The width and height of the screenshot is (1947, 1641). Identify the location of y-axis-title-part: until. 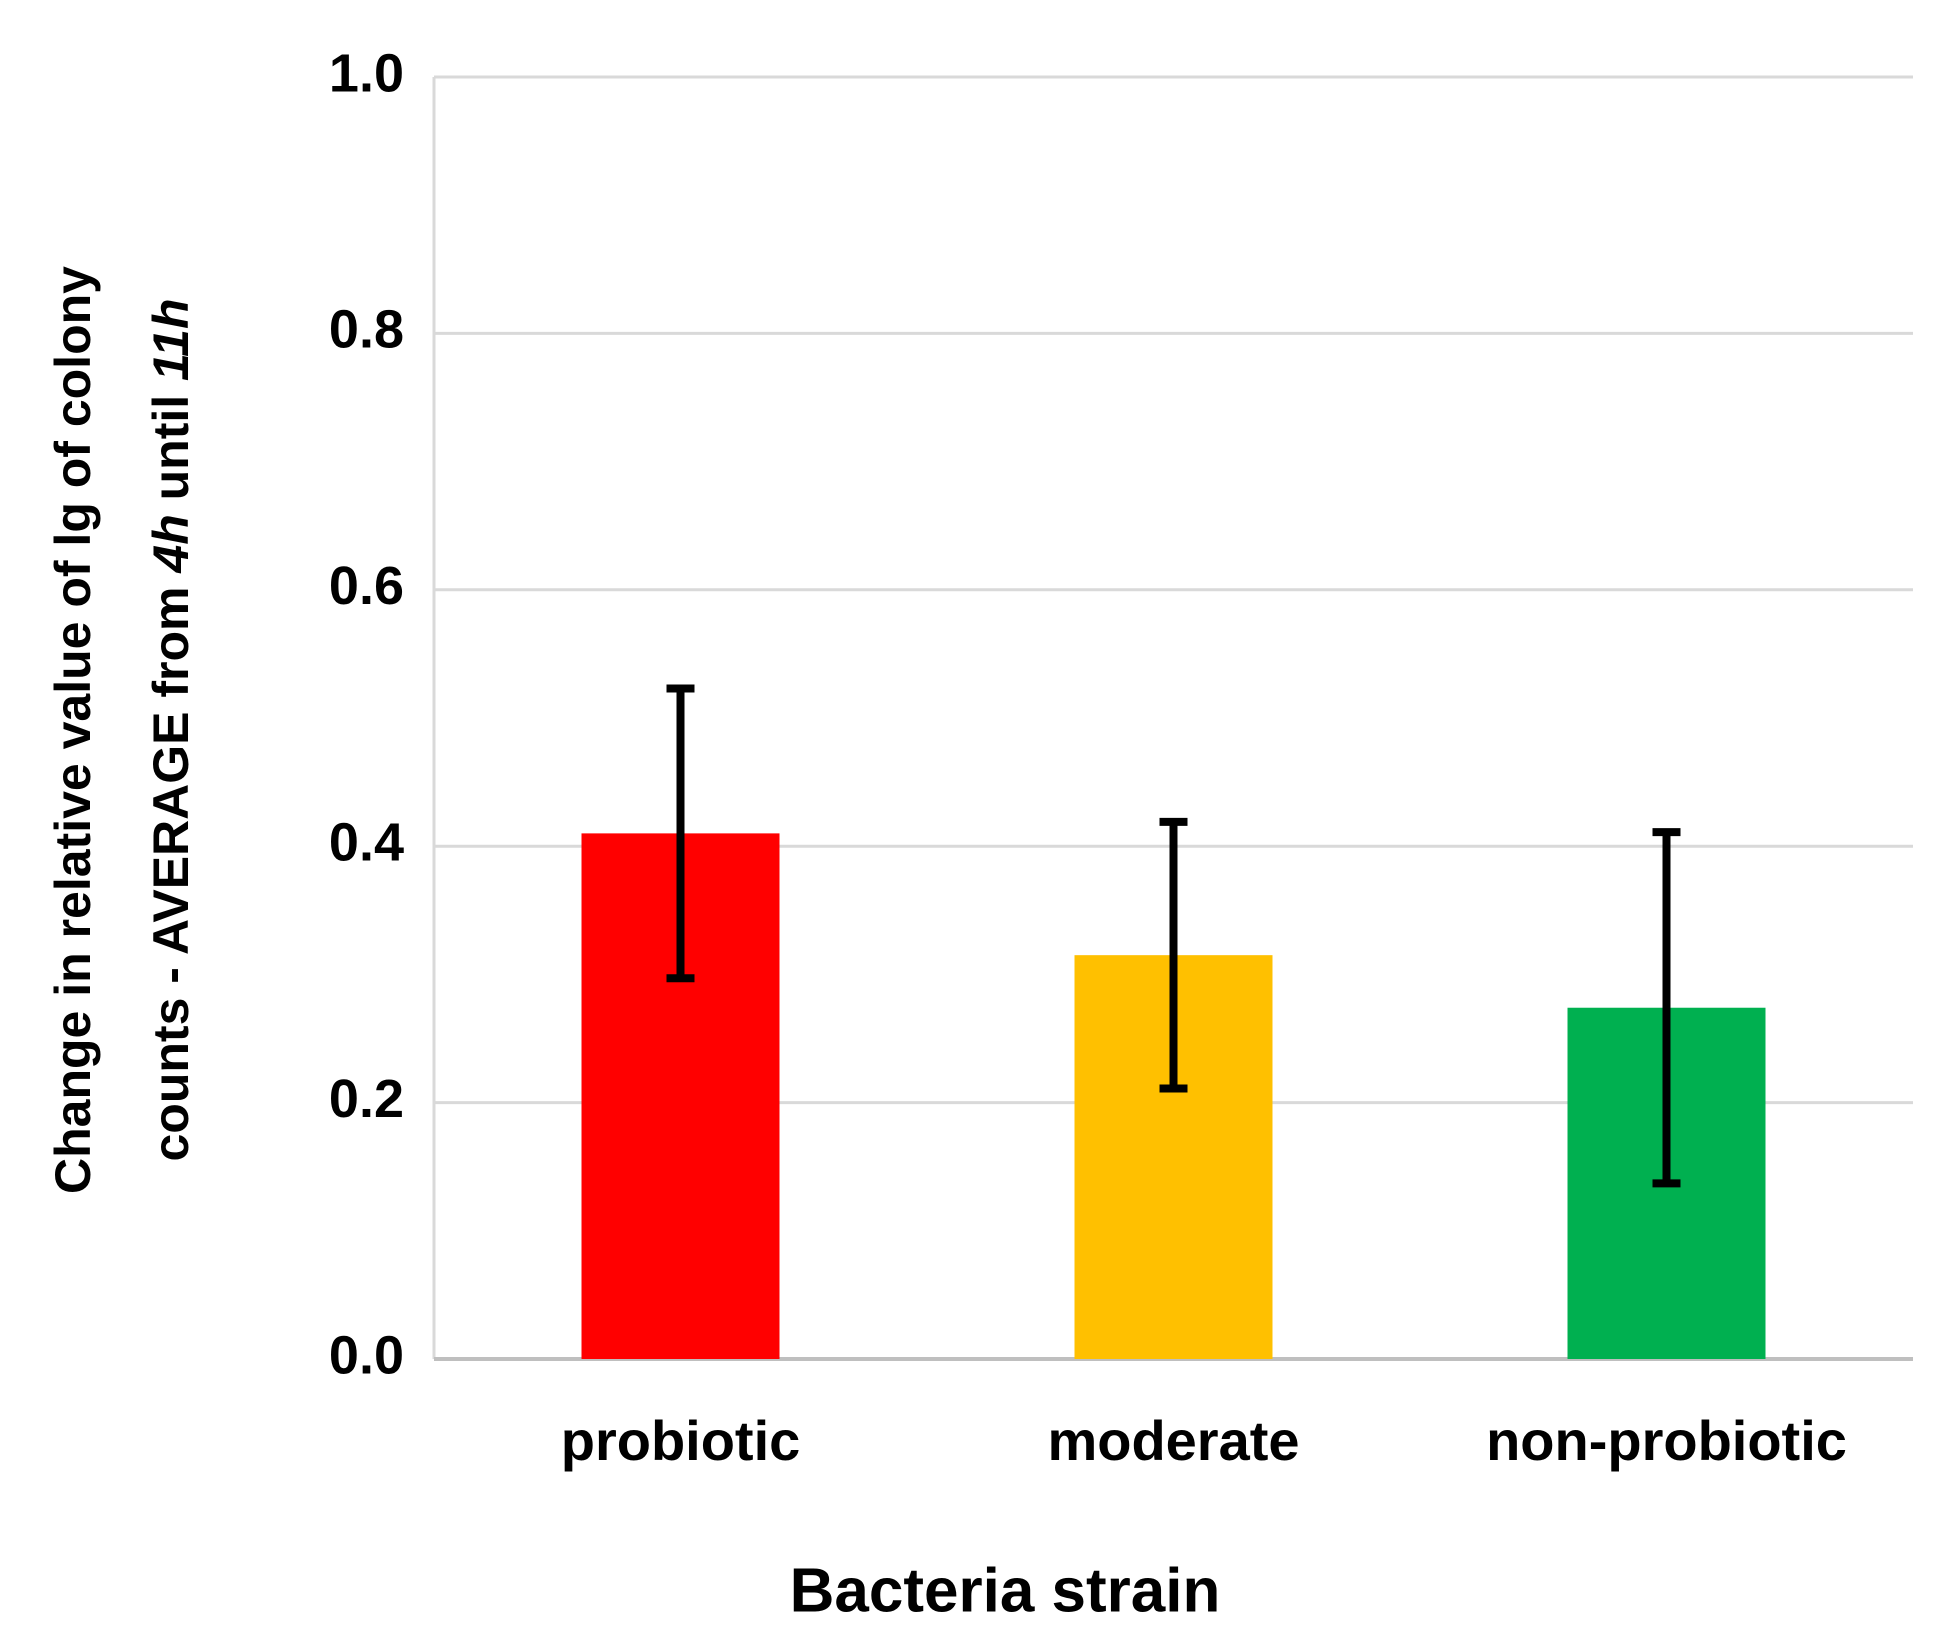
(171, 447).